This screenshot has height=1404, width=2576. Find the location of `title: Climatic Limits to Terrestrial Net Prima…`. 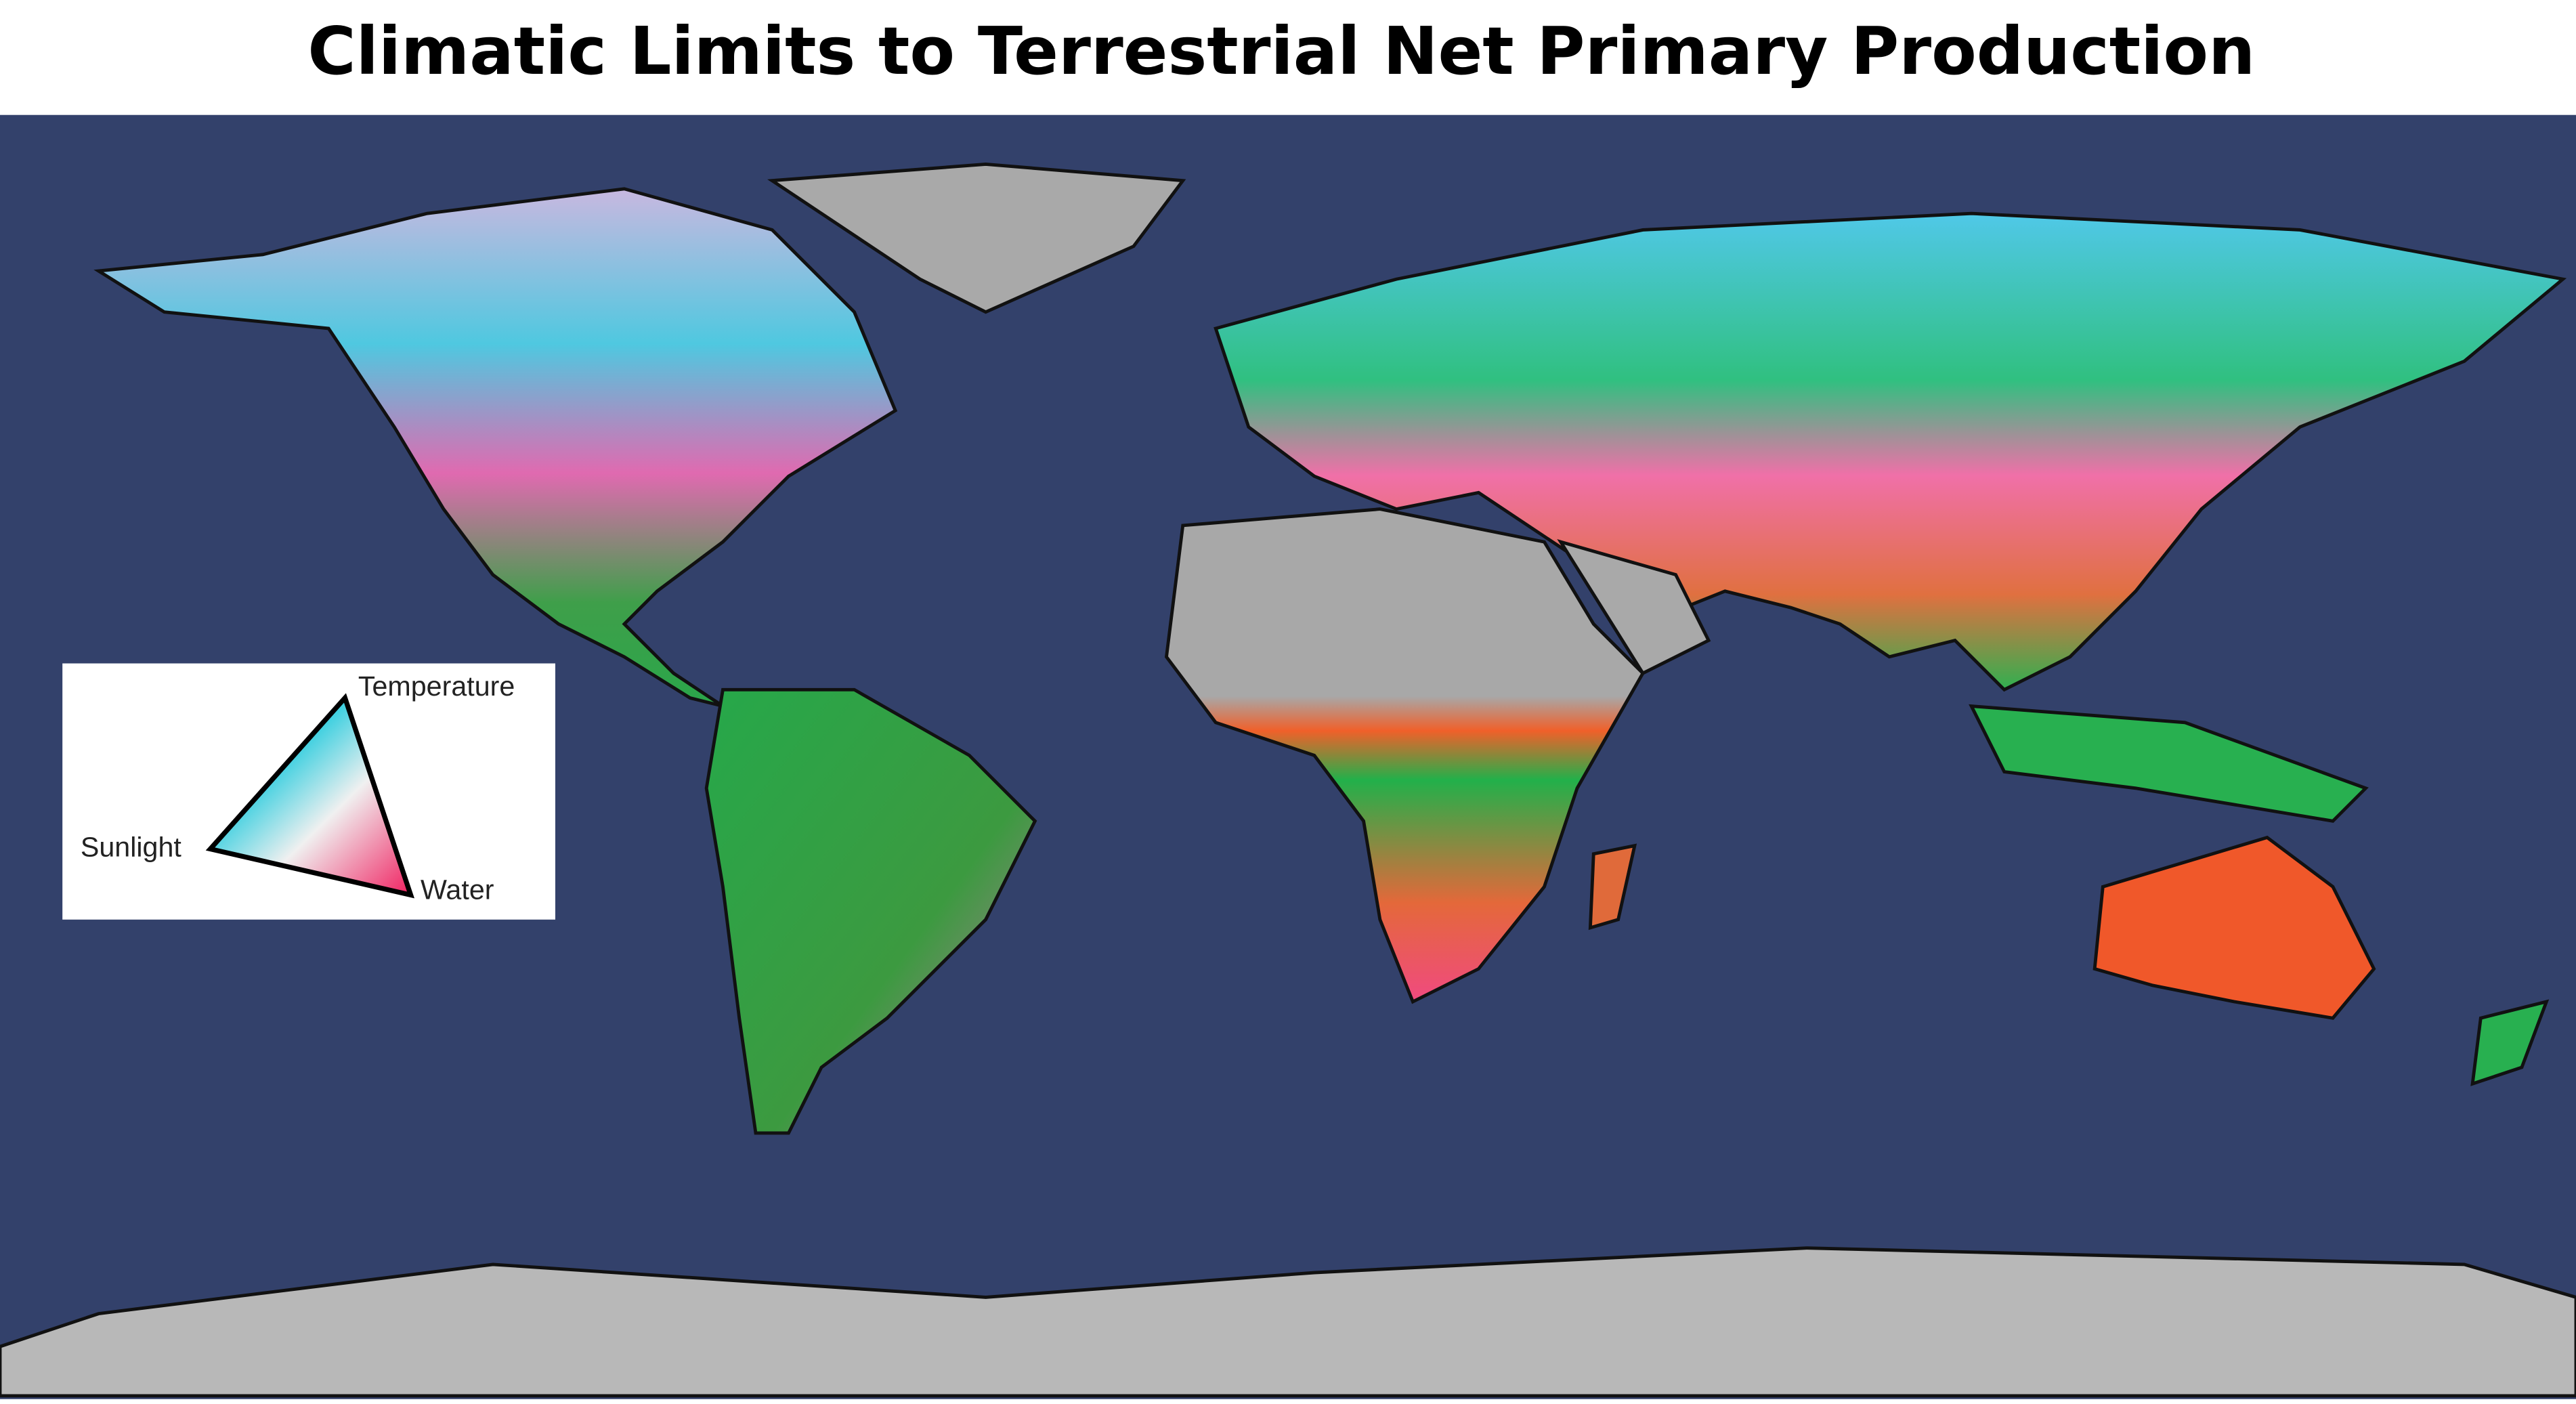

title: Climatic Limits to Terrestrial Net Prima… is located at coordinates (1281, 51).